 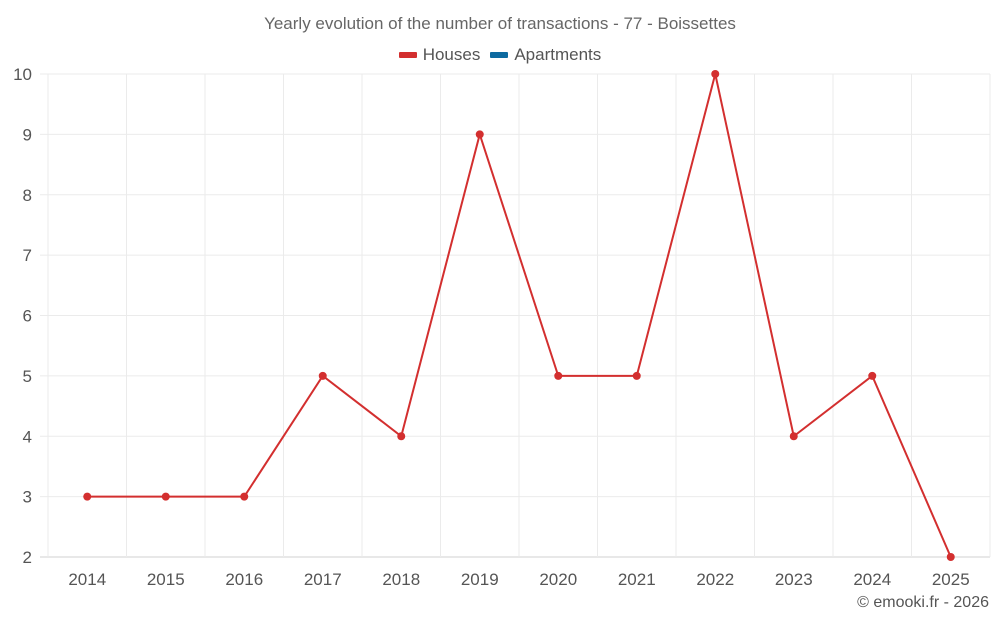 What do you see at coordinates (872, 579) in the screenshot?
I see `x-tick-label: 2024` at bounding box center [872, 579].